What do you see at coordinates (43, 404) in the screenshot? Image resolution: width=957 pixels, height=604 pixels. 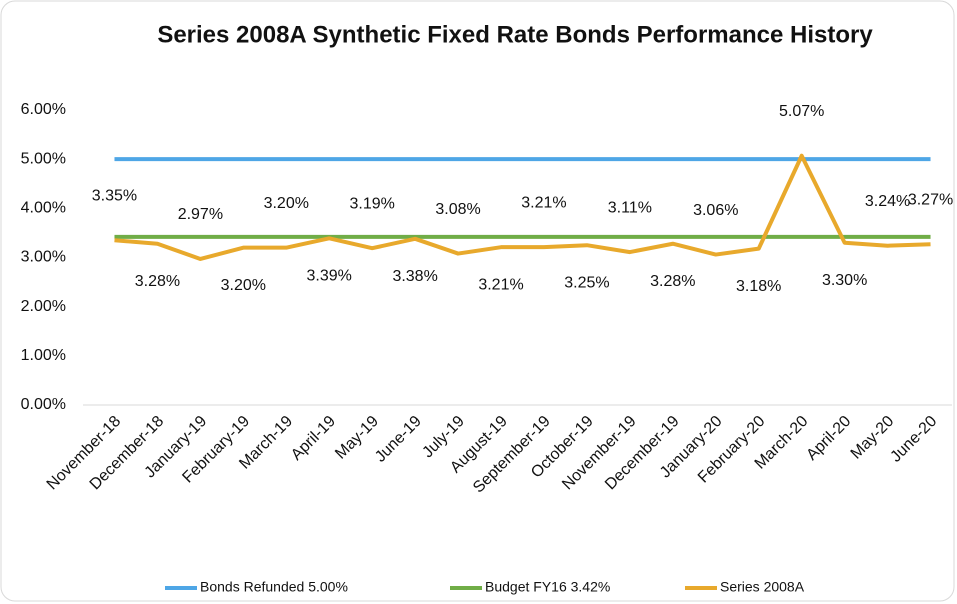 I see `y-tick-label: 0.00%` at bounding box center [43, 404].